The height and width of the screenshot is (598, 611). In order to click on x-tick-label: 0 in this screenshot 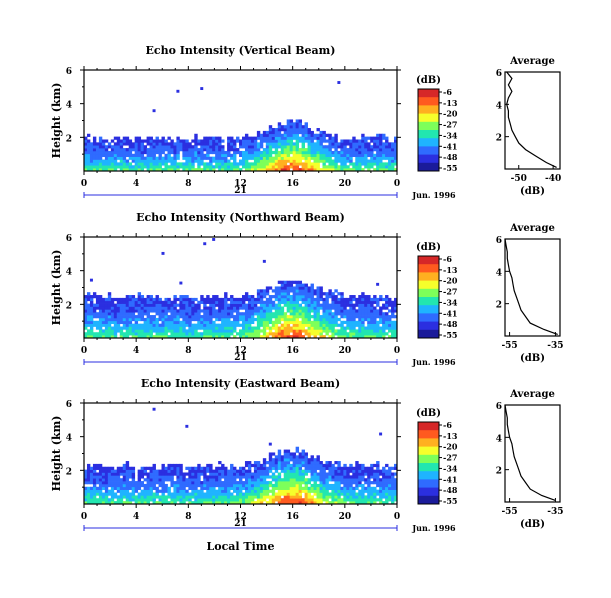, I will do `click(397, 517)`.